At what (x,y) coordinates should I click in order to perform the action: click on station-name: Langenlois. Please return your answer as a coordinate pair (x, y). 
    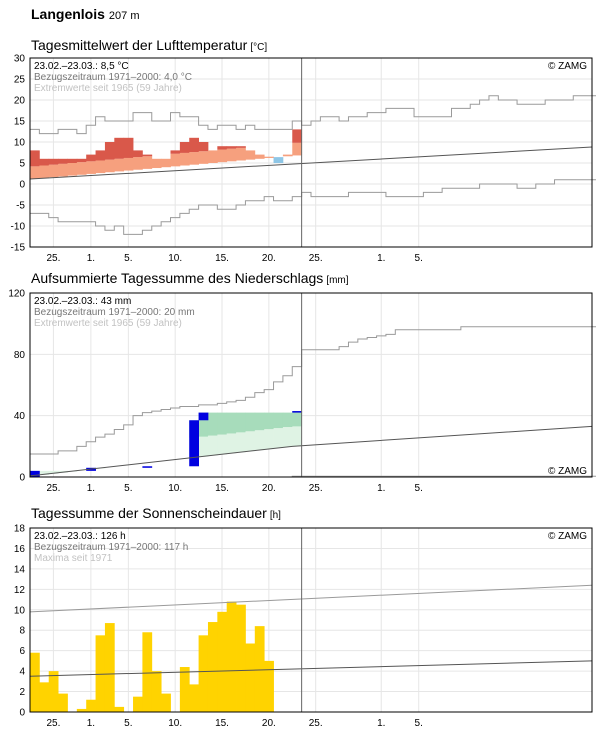
    Looking at the image, I should click on (68, 14).